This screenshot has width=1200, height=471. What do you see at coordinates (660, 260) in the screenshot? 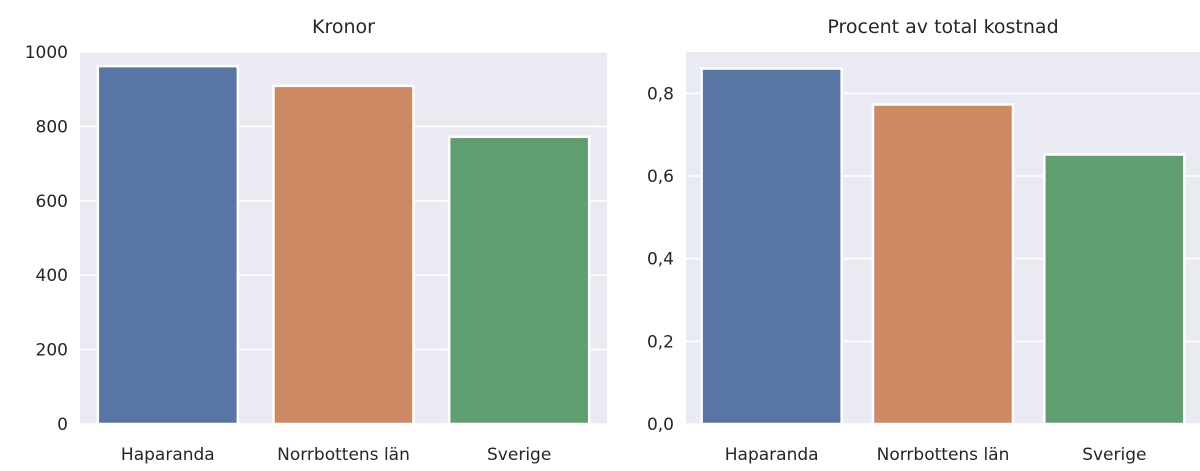
I see `y-tick-label: 0,4` at bounding box center [660, 260].